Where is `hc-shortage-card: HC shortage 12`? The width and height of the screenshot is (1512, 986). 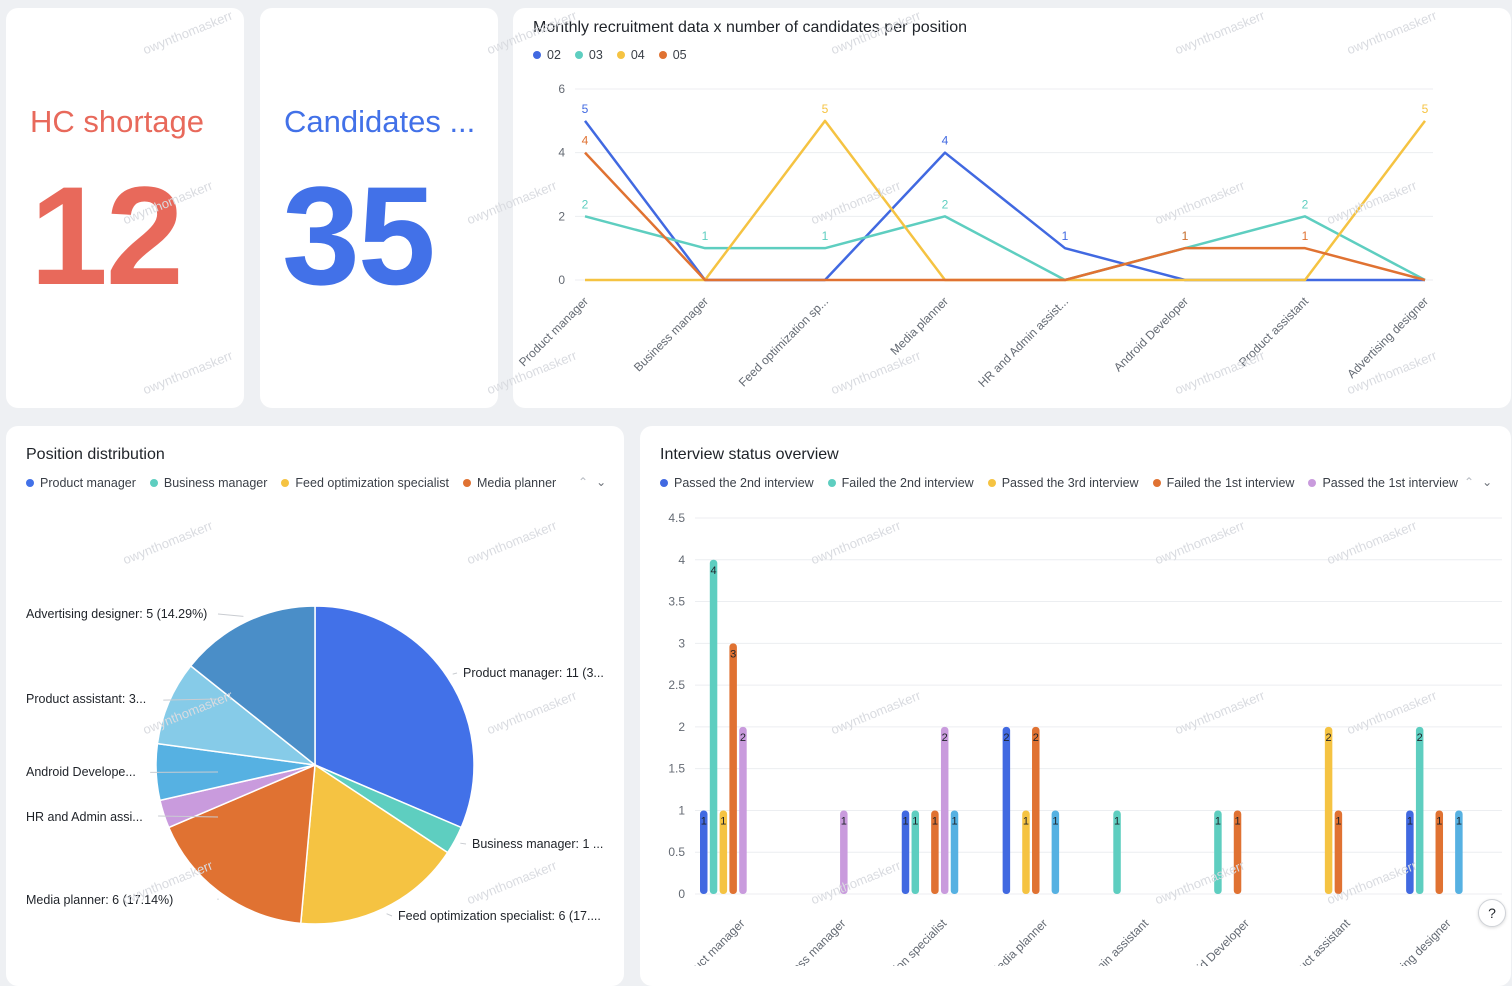 hc-shortage-card: HC shortage 12 is located at coordinates (125, 208).